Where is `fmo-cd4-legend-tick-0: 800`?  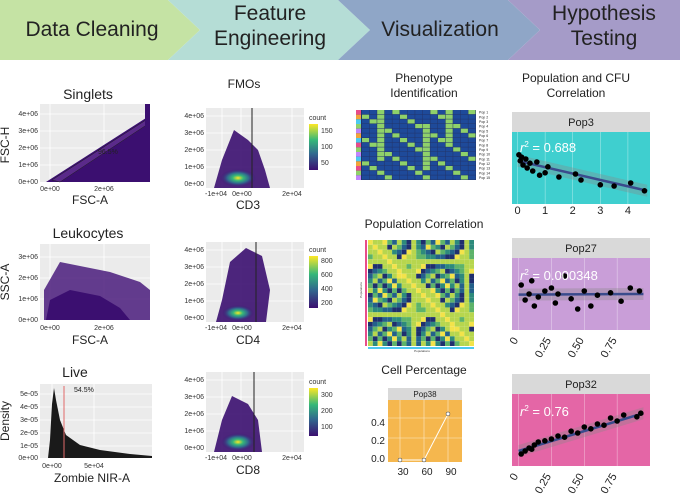
fmo-cd4-legend-tick-0: 800 is located at coordinates (327, 261).